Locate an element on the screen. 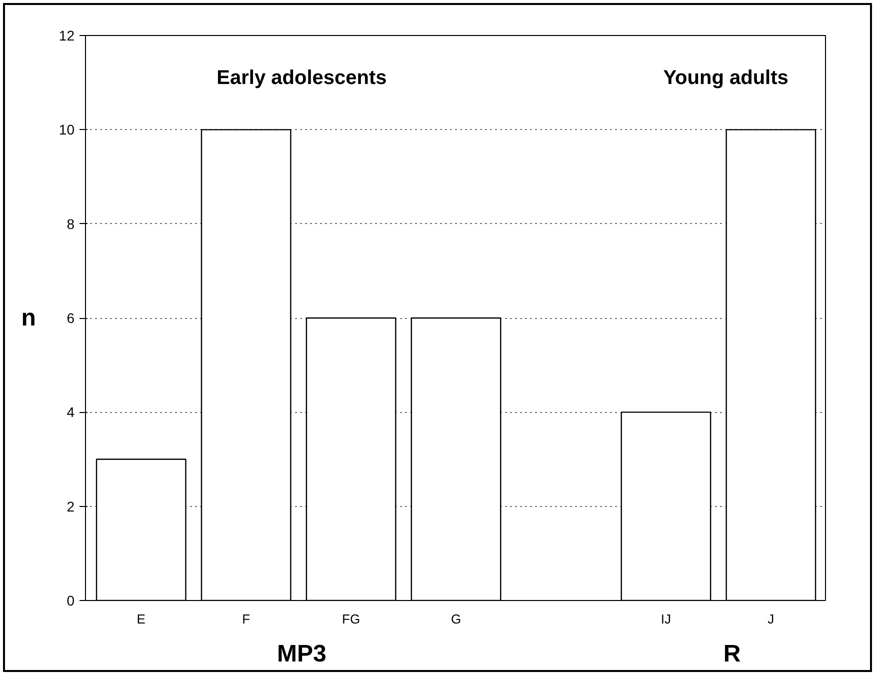 The width and height of the screenshot is (875, 675). y-tick-label: 0 is located at coordinates (70, 600).